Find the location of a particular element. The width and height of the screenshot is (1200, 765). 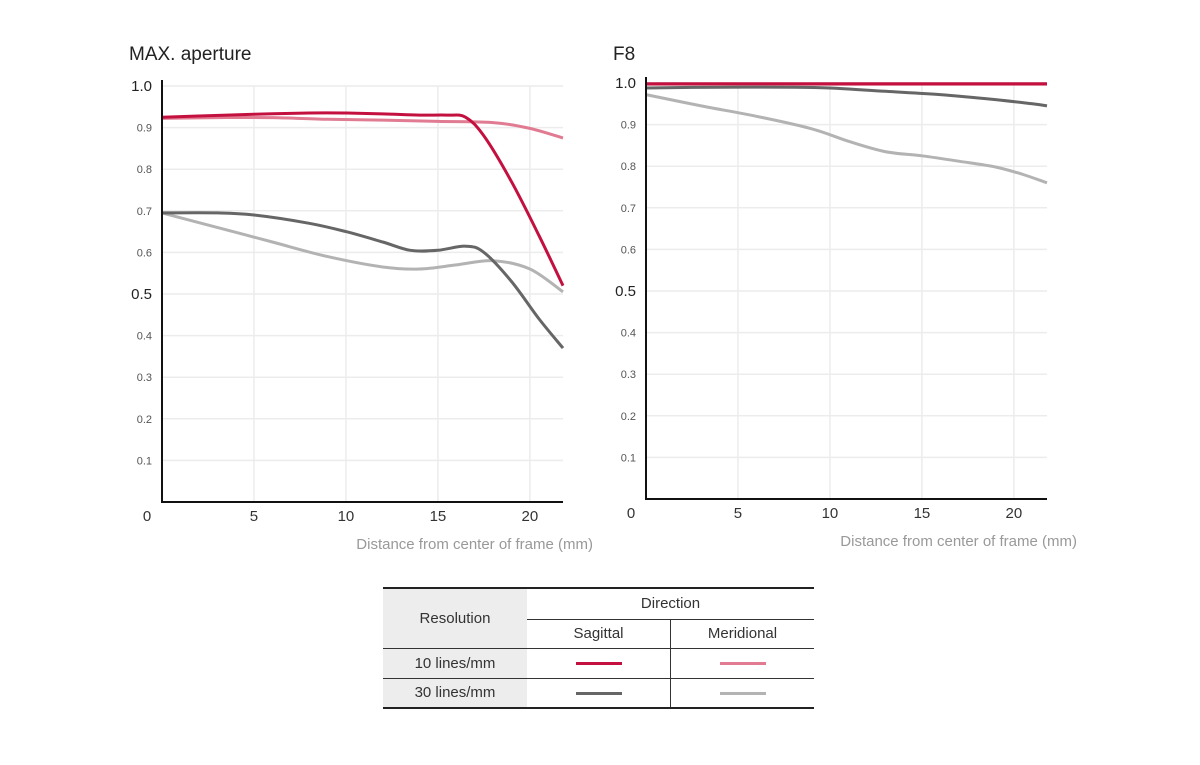

right-ytick-label-0: 0.1 is located at coordinates (628, 458).